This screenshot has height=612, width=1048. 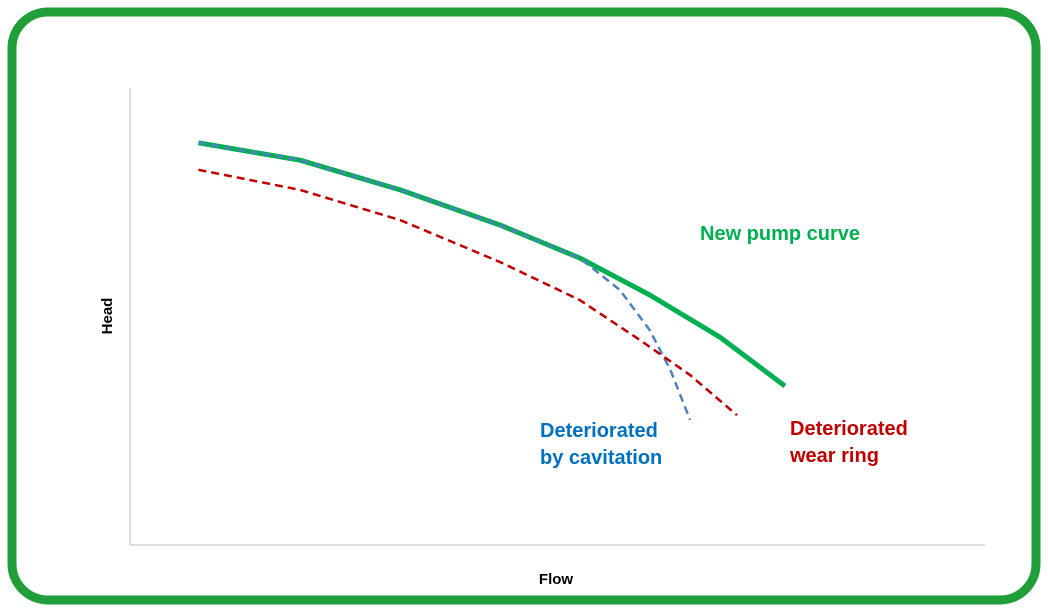 What do you see at coordinates (780, 234) in the screenshot?
I see `annotation: New pump curve` at bounding box center [780, 234].